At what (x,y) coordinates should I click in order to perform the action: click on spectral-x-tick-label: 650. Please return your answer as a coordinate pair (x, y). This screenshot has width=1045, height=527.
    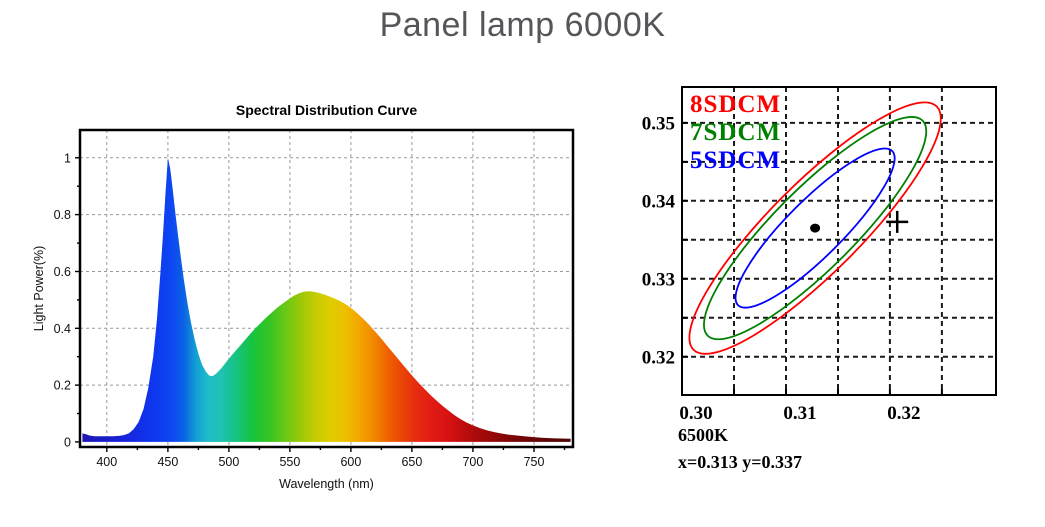
    Looking at the image, I should click on (411, 462).